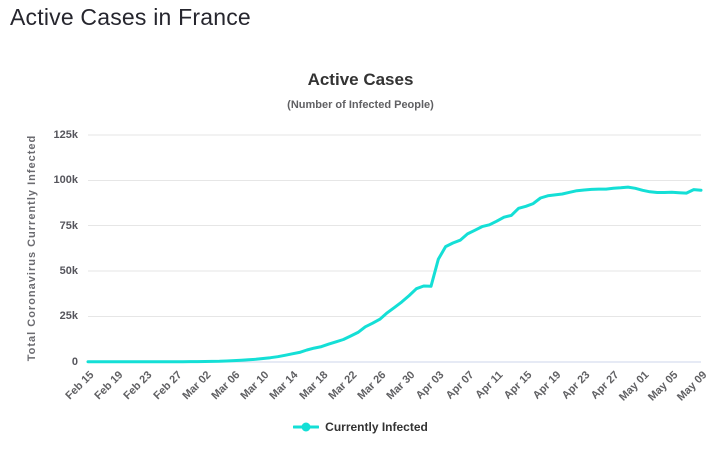  Describe the element at coordinates (360, 105) in the screenshot. I see `chart-subtitle: (Number of Infected People)` at that location.